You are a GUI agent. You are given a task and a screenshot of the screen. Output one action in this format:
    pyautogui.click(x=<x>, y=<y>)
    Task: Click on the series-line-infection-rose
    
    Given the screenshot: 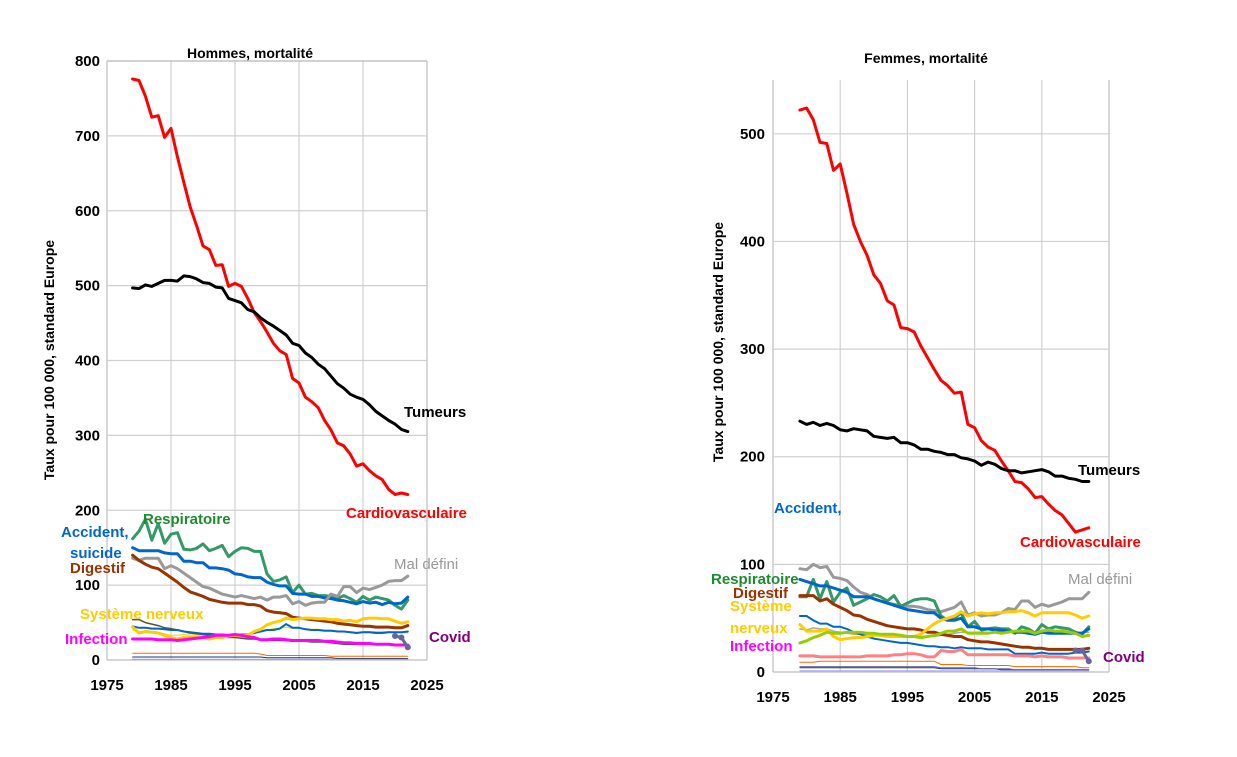 What is the action you would take?
    pyautogui.click(x=944, y=653)
    